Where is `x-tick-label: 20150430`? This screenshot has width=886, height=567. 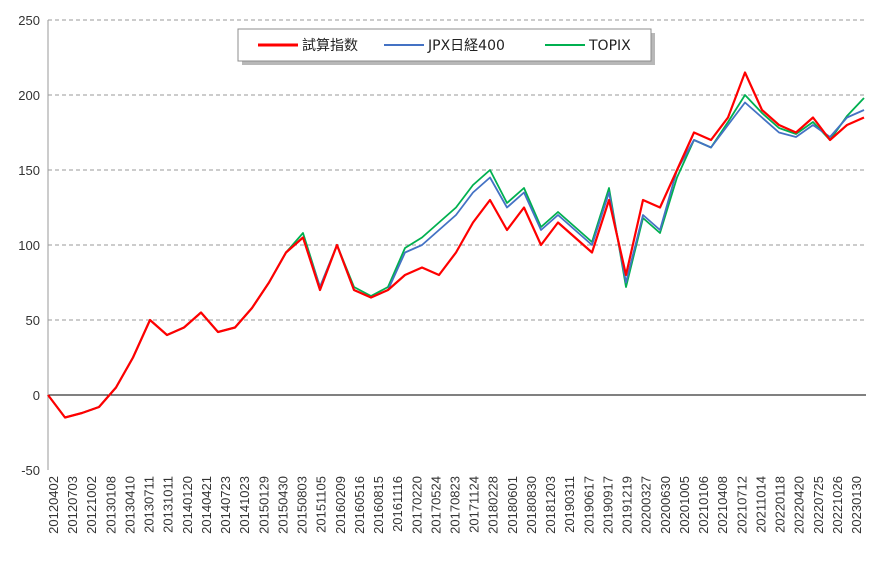 x-tick-label: 20150430 is located at coordinates (282, 505).